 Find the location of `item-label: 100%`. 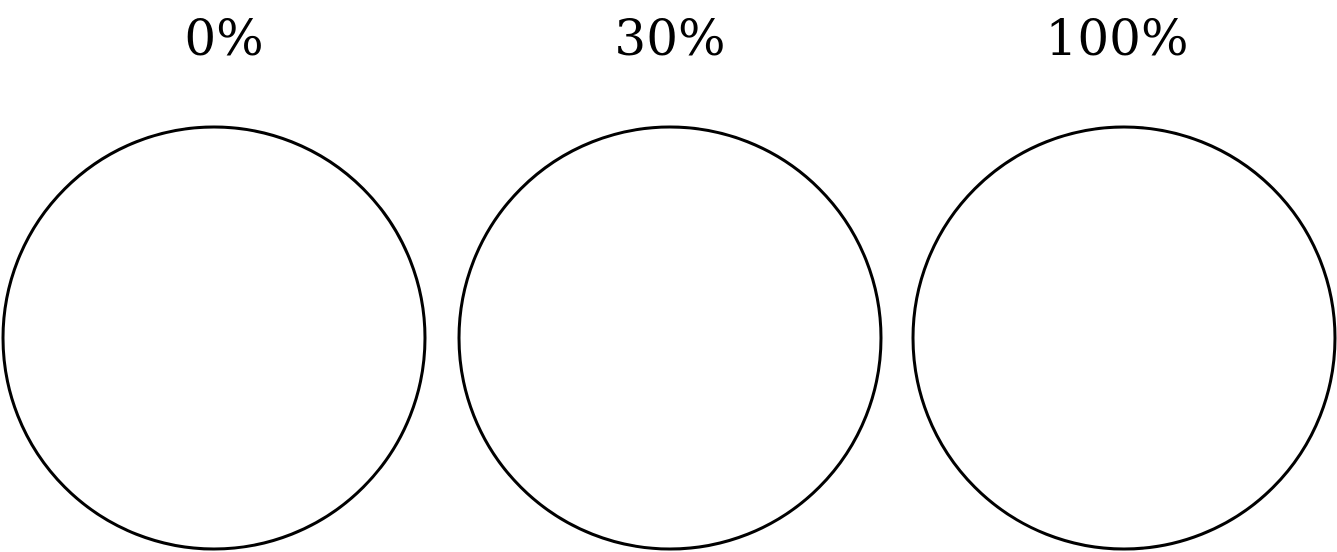

item-label: 100% is located at coordinates (1117, 38).